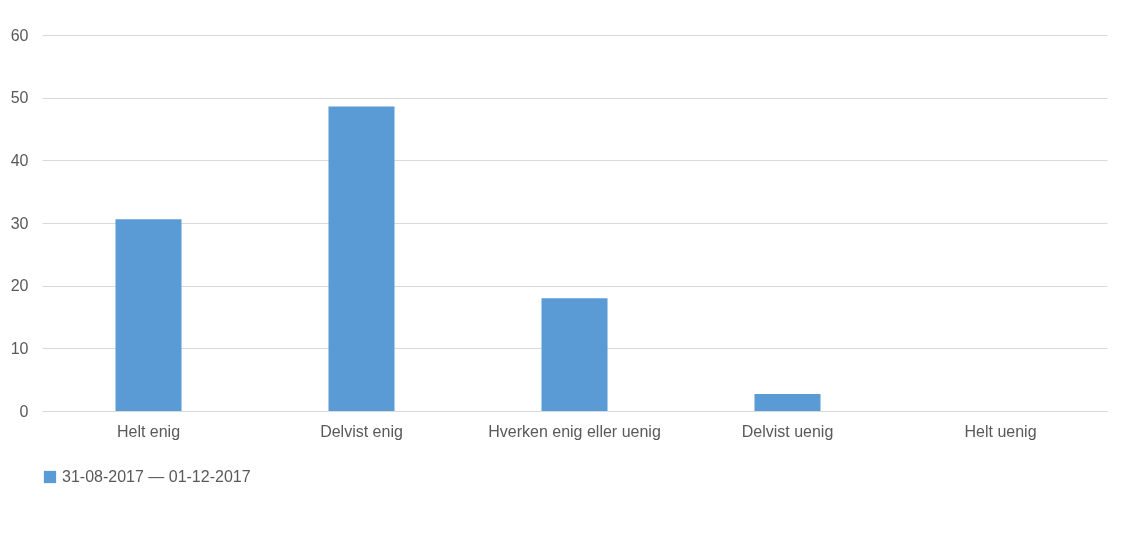 The image size is (1145, 548). What do you see at coordinates (1000, 431) in the screenshot?
I see `x-tick-label: Helt uenig` at bounding box center [1000, 431].